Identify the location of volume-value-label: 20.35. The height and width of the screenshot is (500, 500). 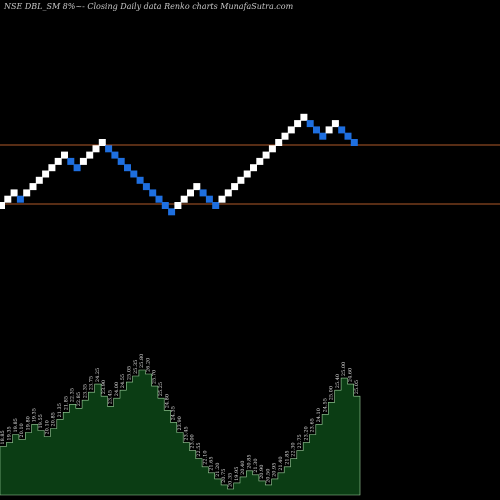
(231, 480).